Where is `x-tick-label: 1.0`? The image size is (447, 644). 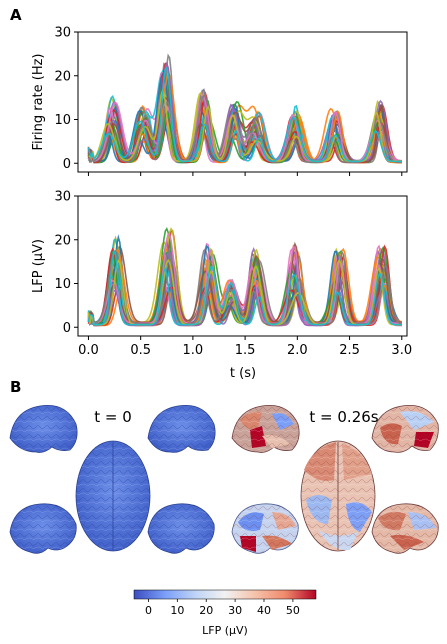
x-tick-label: 1.0 is located at coordinates (193, 350).